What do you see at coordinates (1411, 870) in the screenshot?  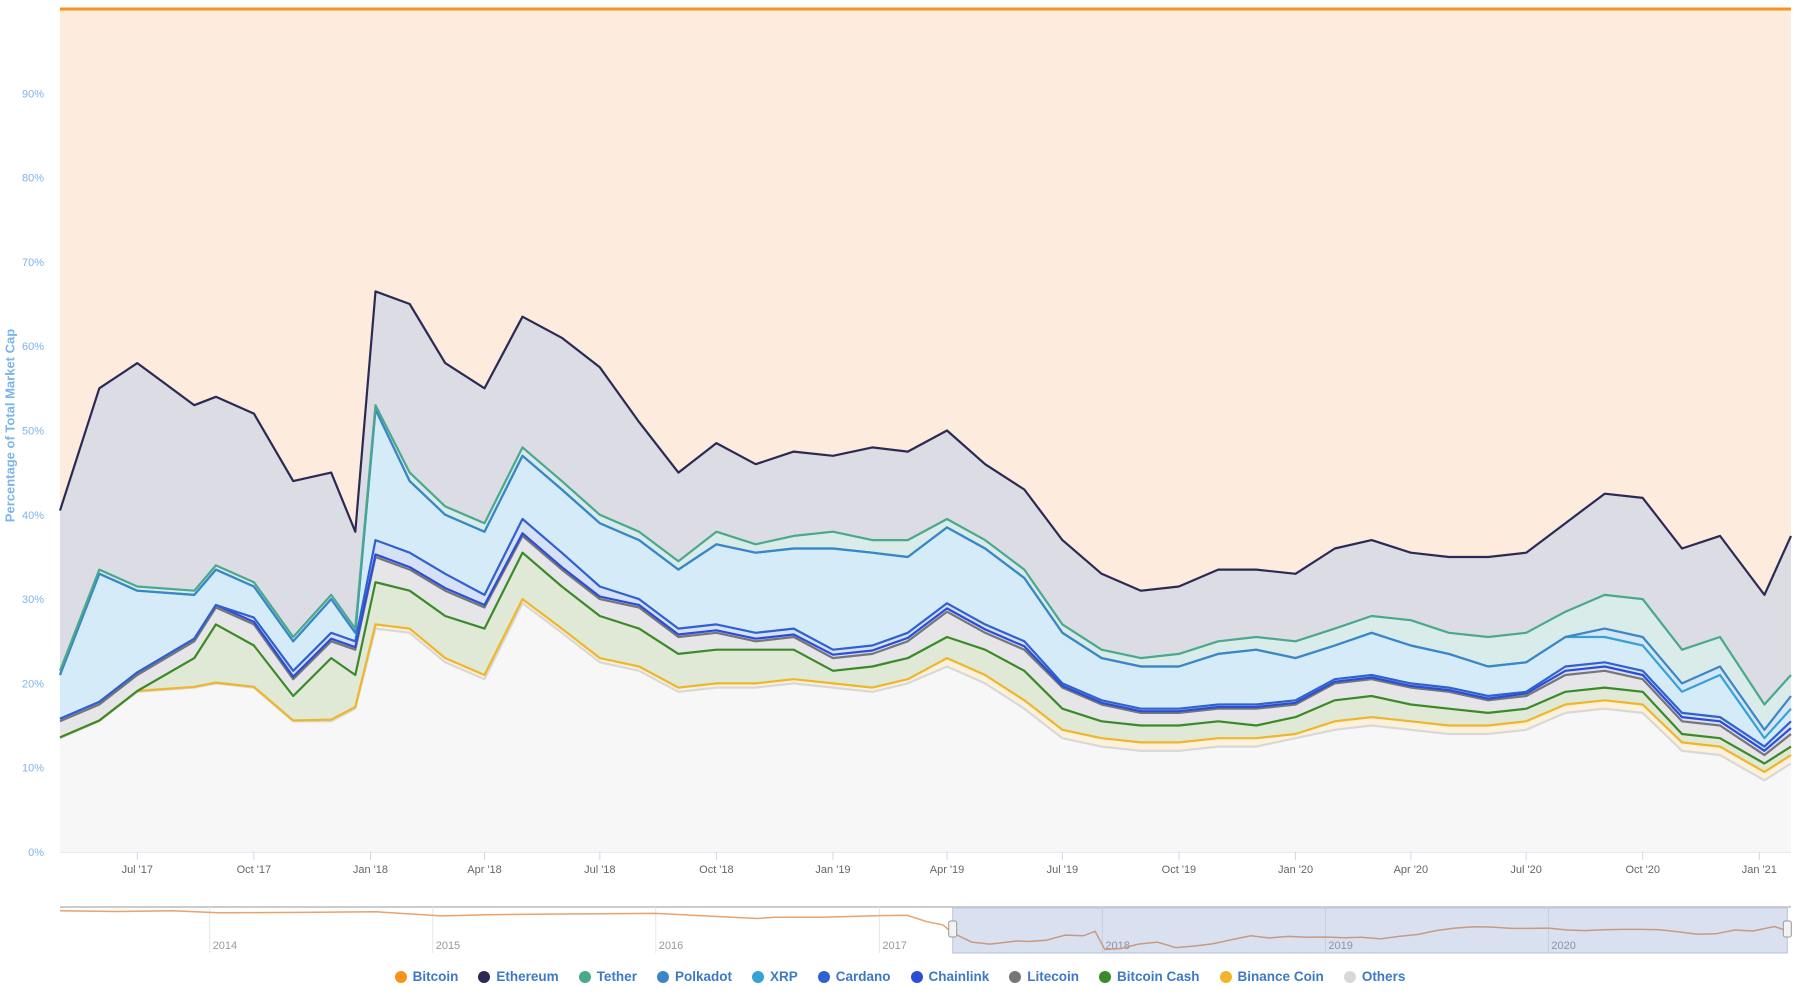 I see `x-tick-label: Apr '20` at bounding box center [1411, 870].